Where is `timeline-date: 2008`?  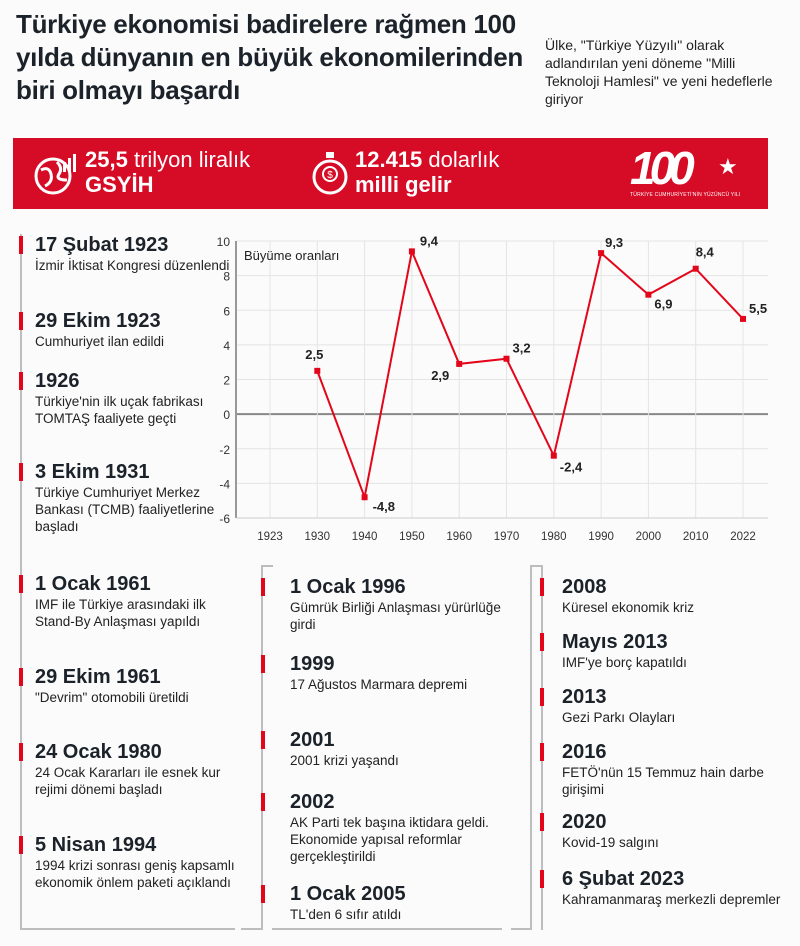 timeline-date: 2008 is located at coordinates (584, 587).